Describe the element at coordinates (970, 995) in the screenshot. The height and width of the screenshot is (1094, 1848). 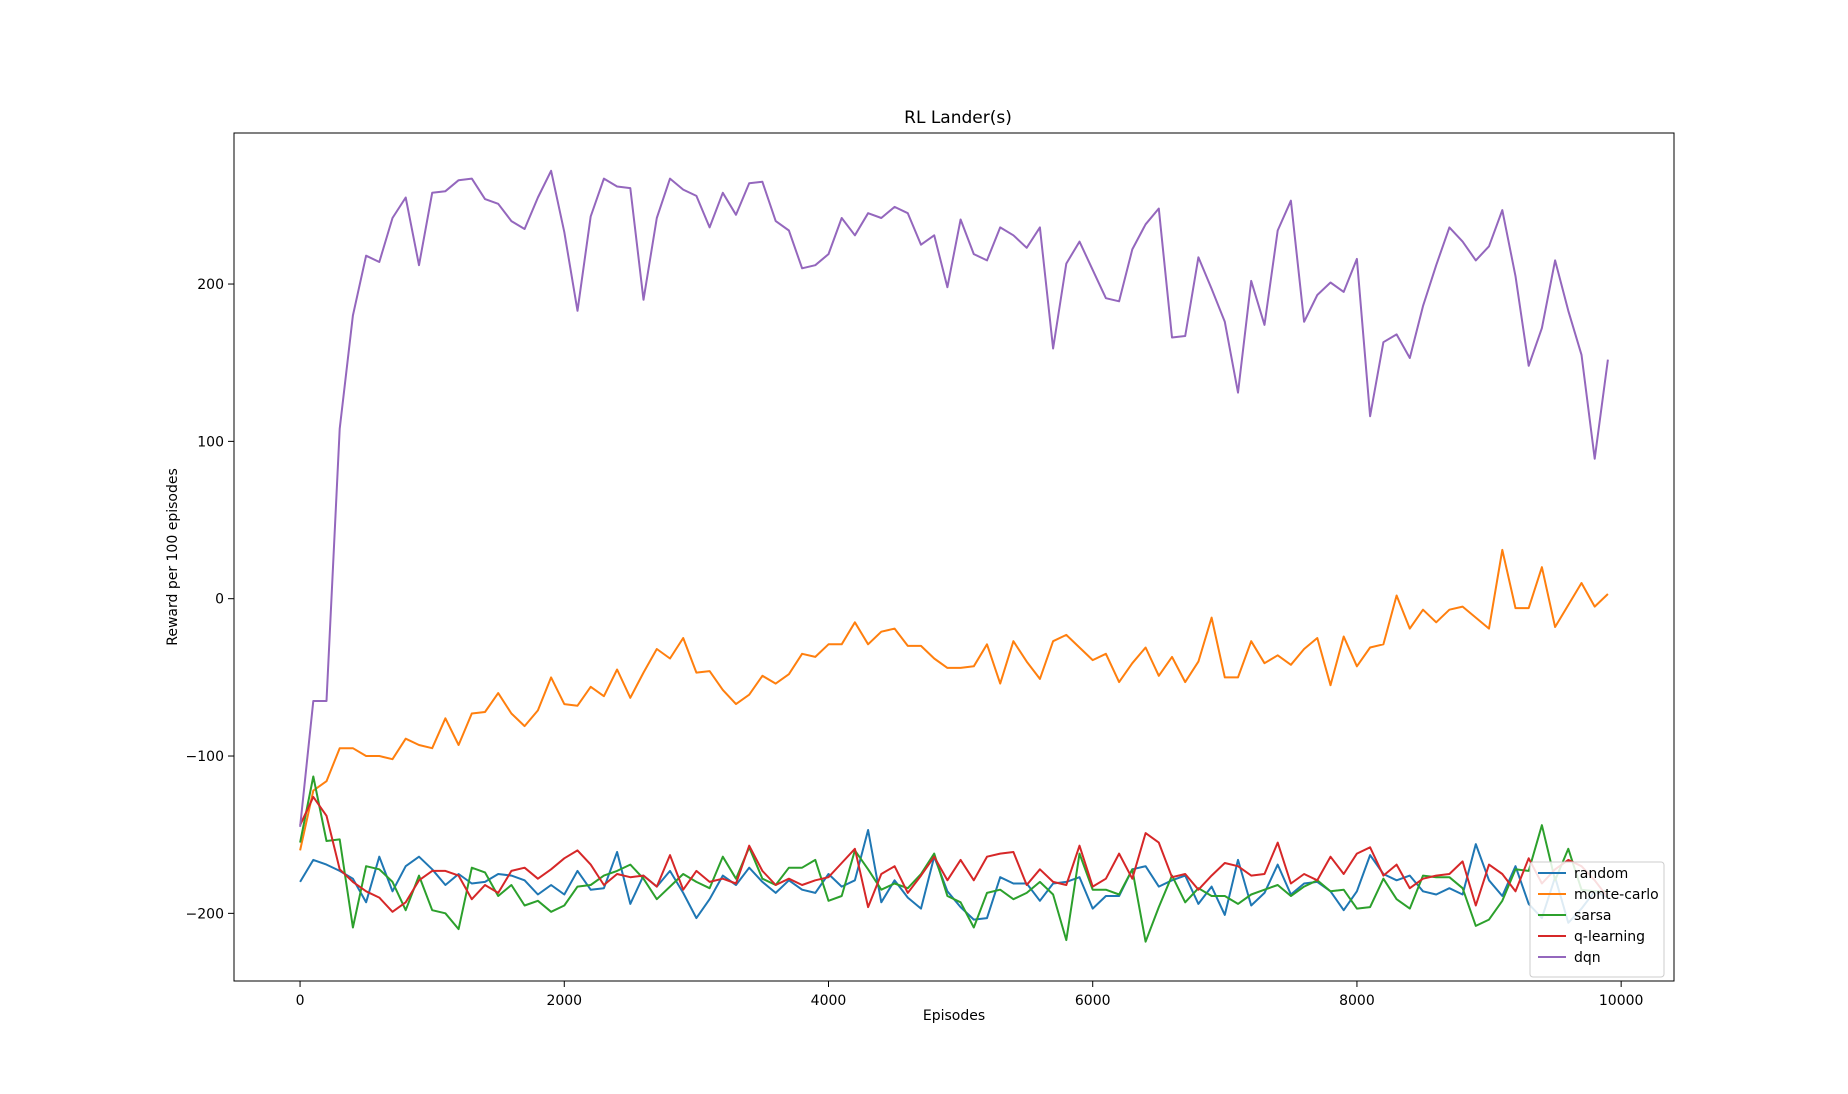
I see `x-axis: 0 2000 4000 6000 8000 10000` at that location.